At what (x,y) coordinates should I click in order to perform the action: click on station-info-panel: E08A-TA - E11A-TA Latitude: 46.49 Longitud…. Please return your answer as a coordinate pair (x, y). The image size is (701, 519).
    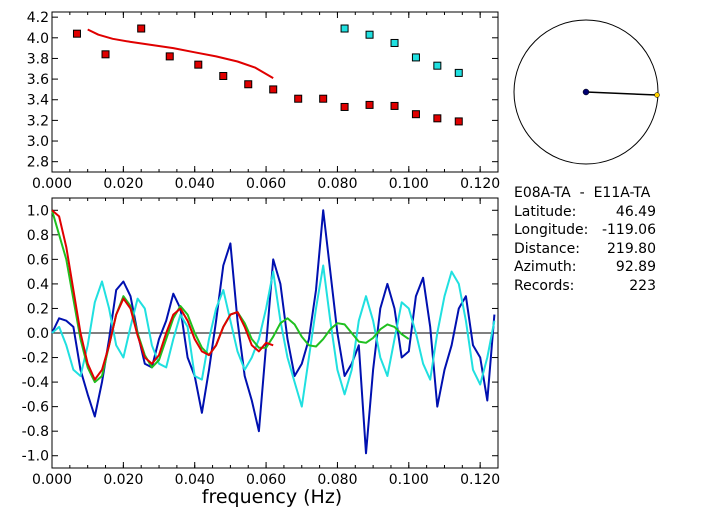
    Looking at the image, I should click on (585, 239).